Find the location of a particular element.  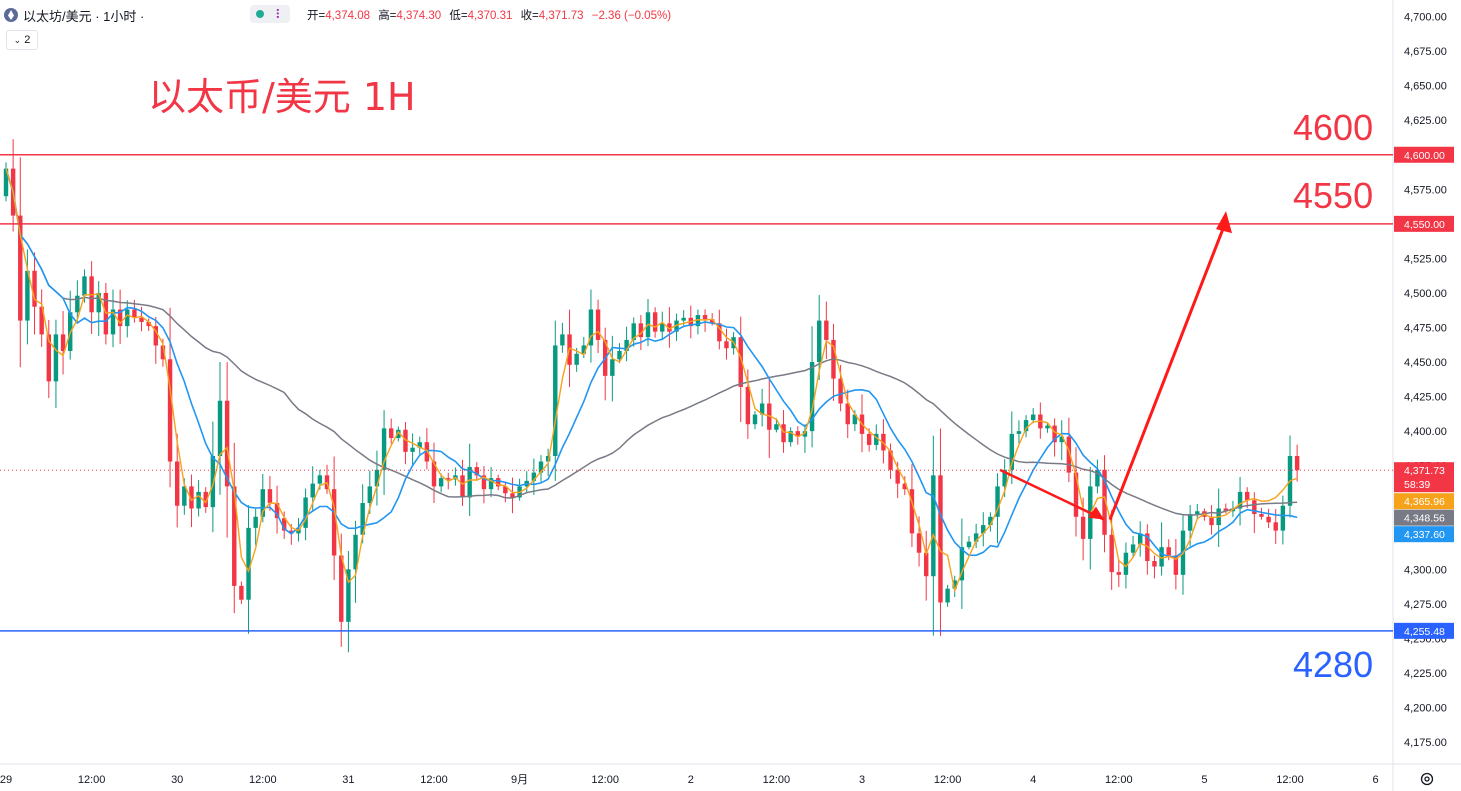

projection-arrow-down is located at coordinates (1052, 494).